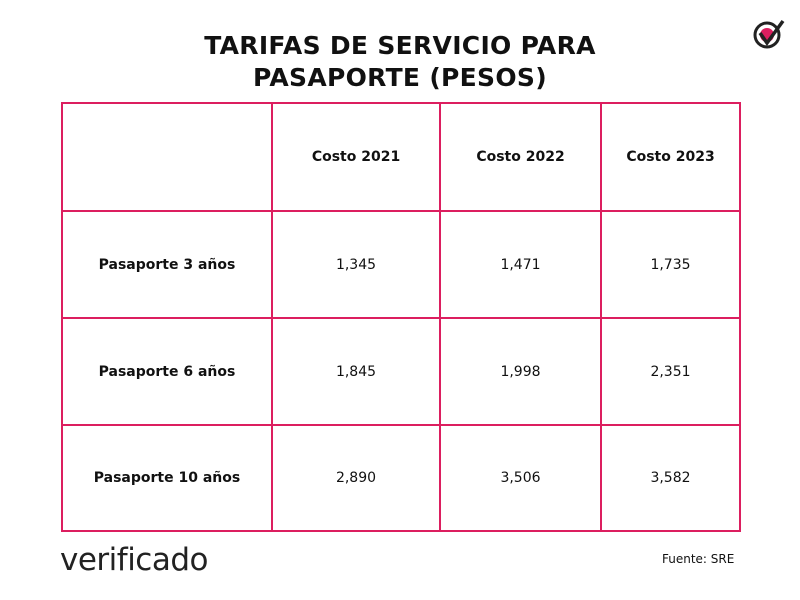  What do you see at coordinates (167, 371) in the screenshot?
I see `row-label: Pasaporte 6 años` at bounding box center [167, 371].